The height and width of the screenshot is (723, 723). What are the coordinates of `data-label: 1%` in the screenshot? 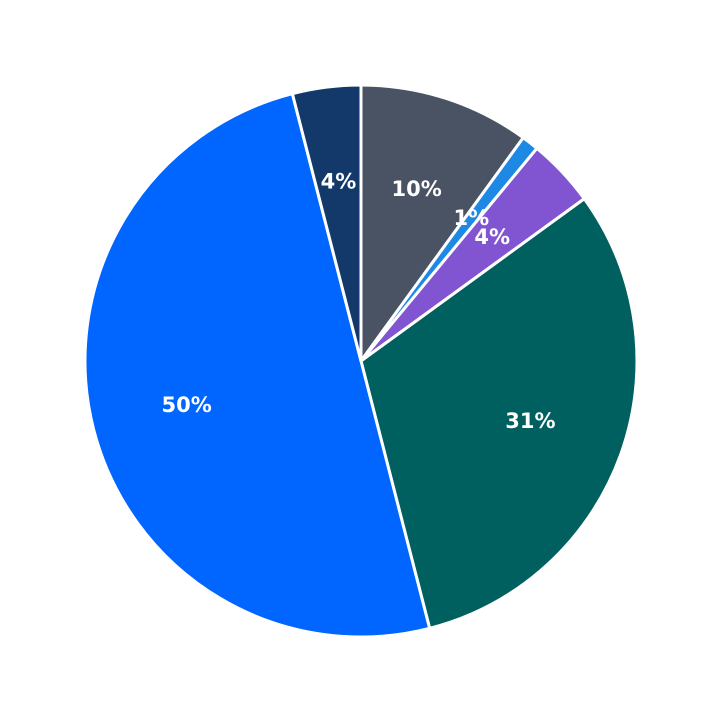 It's located at (471, 218).